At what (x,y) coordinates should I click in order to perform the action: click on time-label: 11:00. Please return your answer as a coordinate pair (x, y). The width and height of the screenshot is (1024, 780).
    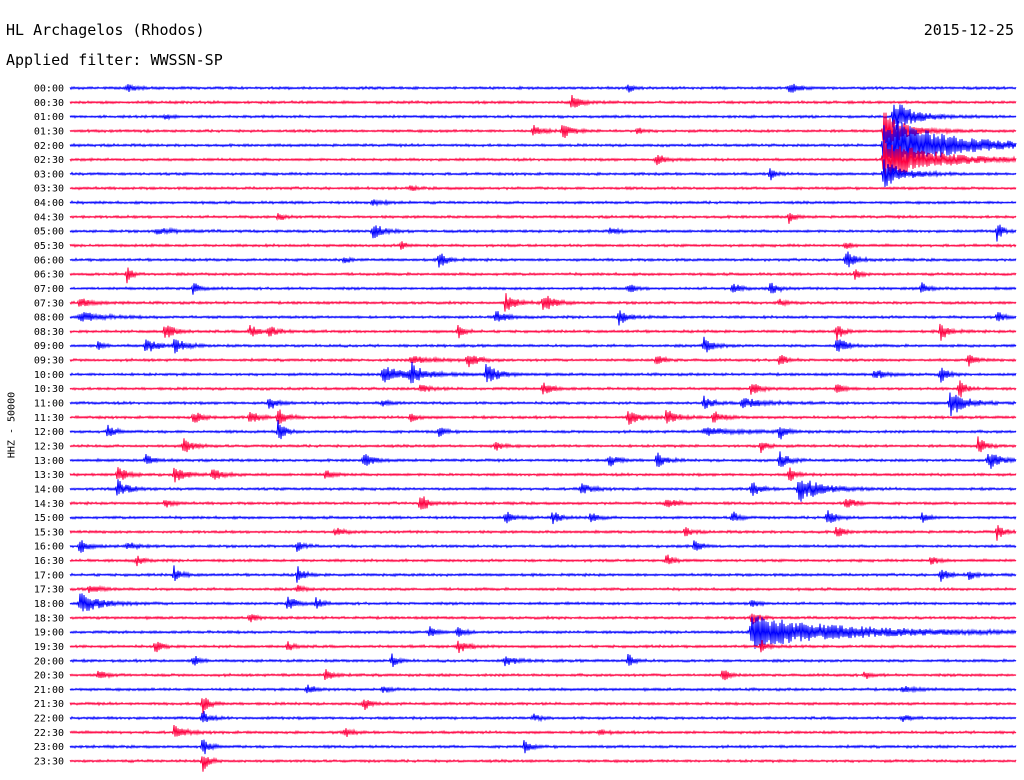
    Looking at the image, I should click on (49, 404).